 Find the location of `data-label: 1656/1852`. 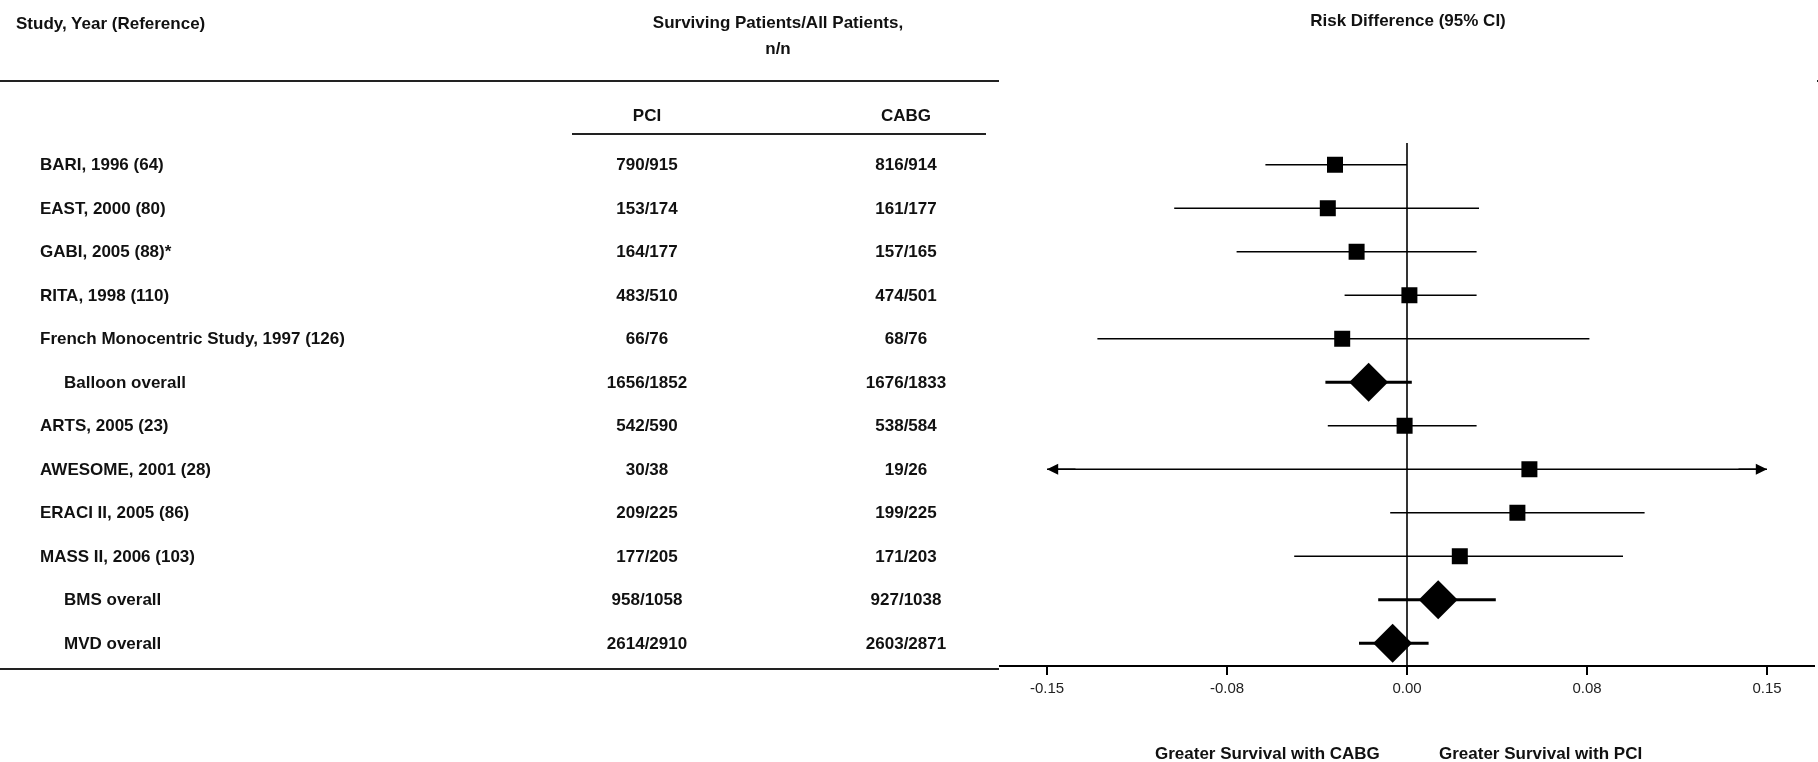

data-label: 1656/1852 is located at coordinates (647, 382).